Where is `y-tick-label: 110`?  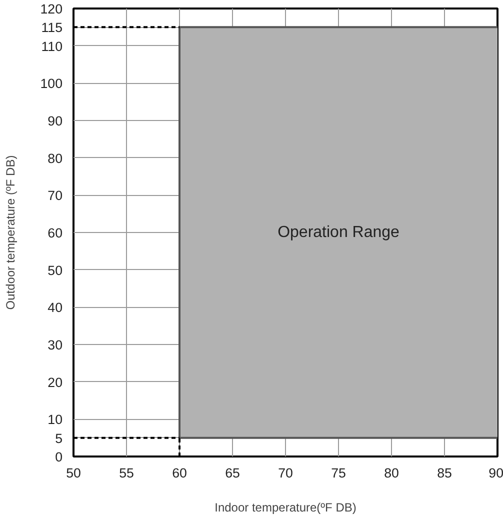
y-tick-label: 110 is located at coordinates (51, 46).